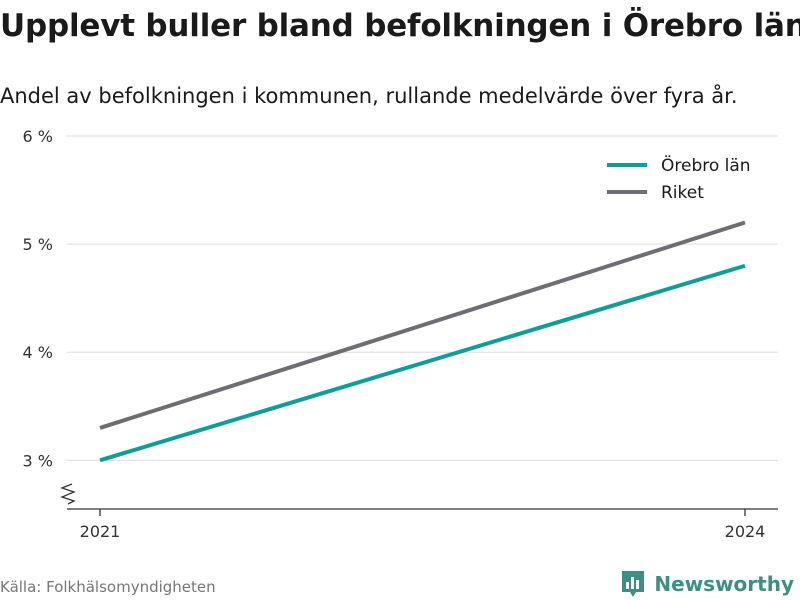 The image size is (800, 600). Describe the element at coordinates (679, 178) in the screenshot. I see `legend: Örebro län Riket` at that location.